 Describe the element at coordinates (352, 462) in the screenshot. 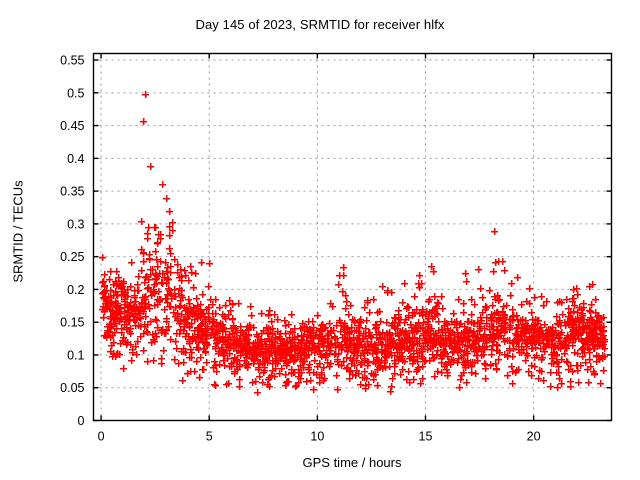

I see `x-axis-label: GPS time / hours` at that location.